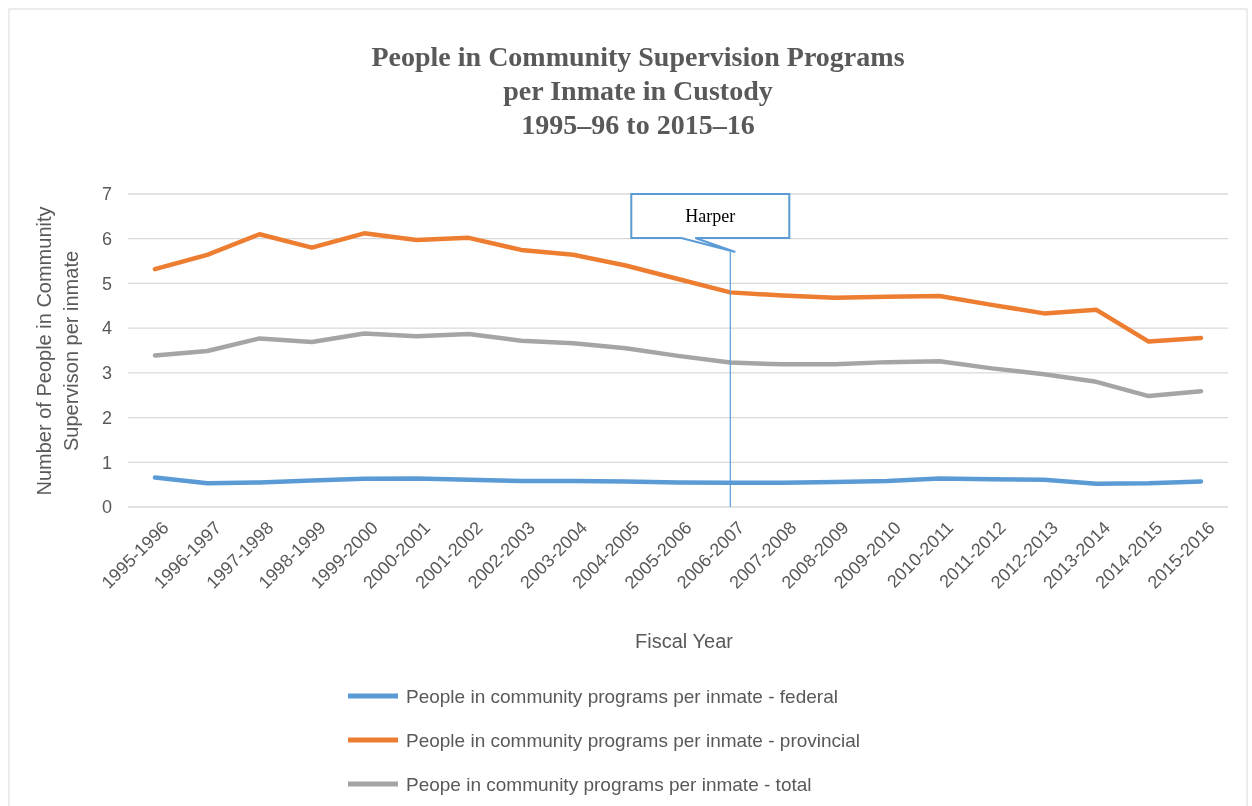 The width and height of the screenshot is (1252, 806). Describe the element at coordinates (609, 784) in the screenshot. I see `legend-label: Peope in community programs per inmate - total` at that location.